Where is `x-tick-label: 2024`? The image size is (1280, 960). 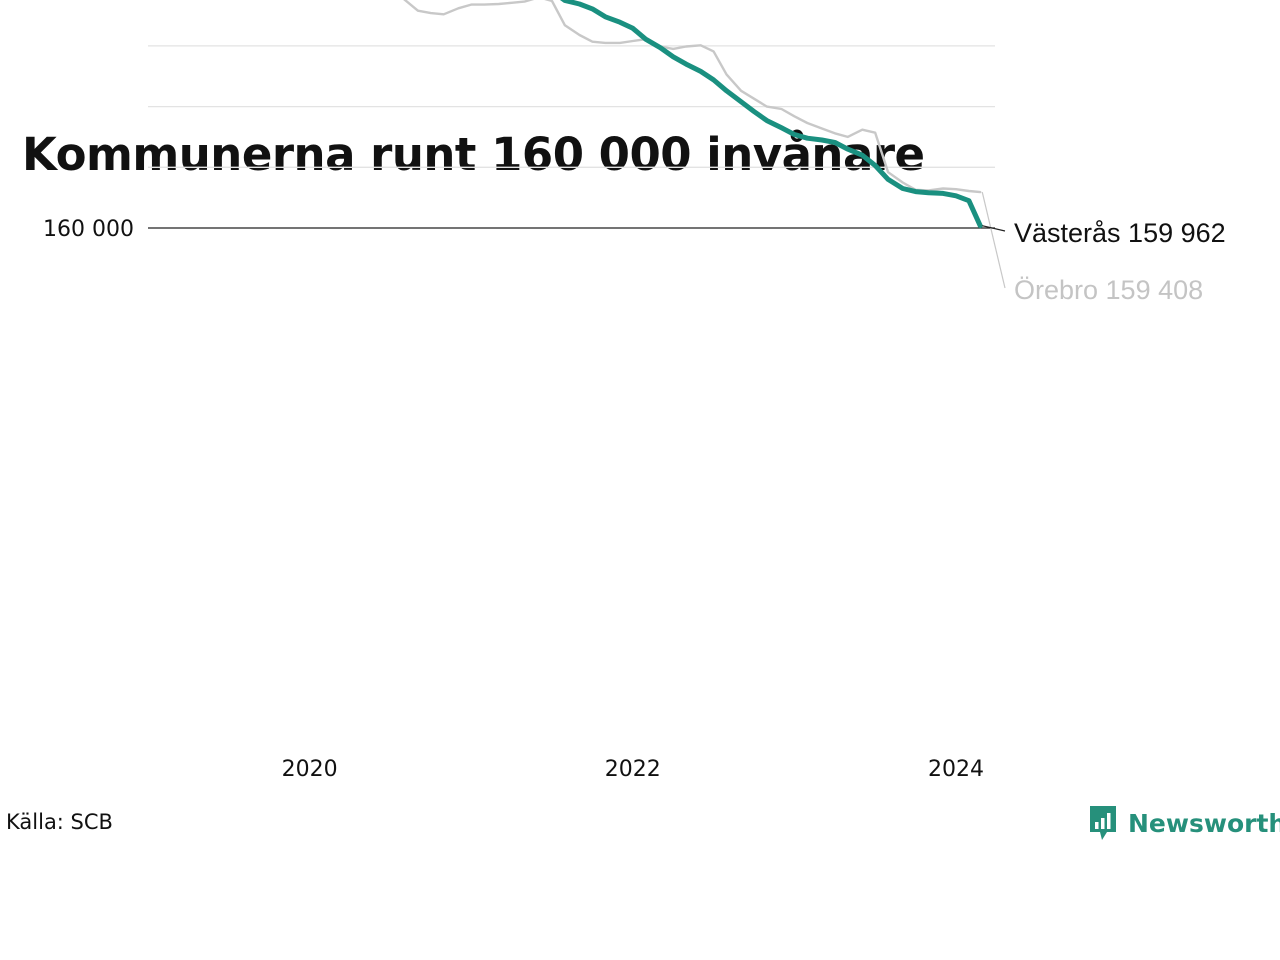 x-tick-label: 2024 is located at coordinates (956, 769).